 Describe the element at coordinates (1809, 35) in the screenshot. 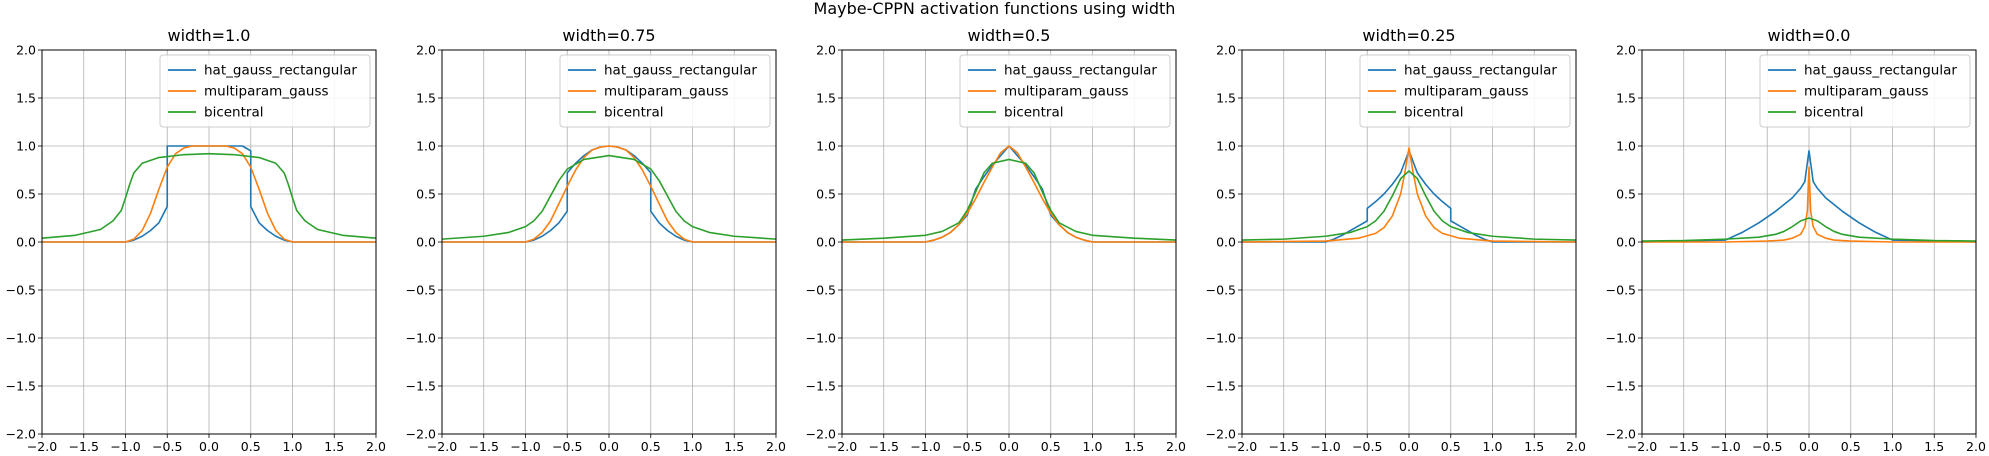

I see `panel-title: width=0.0` at that location.